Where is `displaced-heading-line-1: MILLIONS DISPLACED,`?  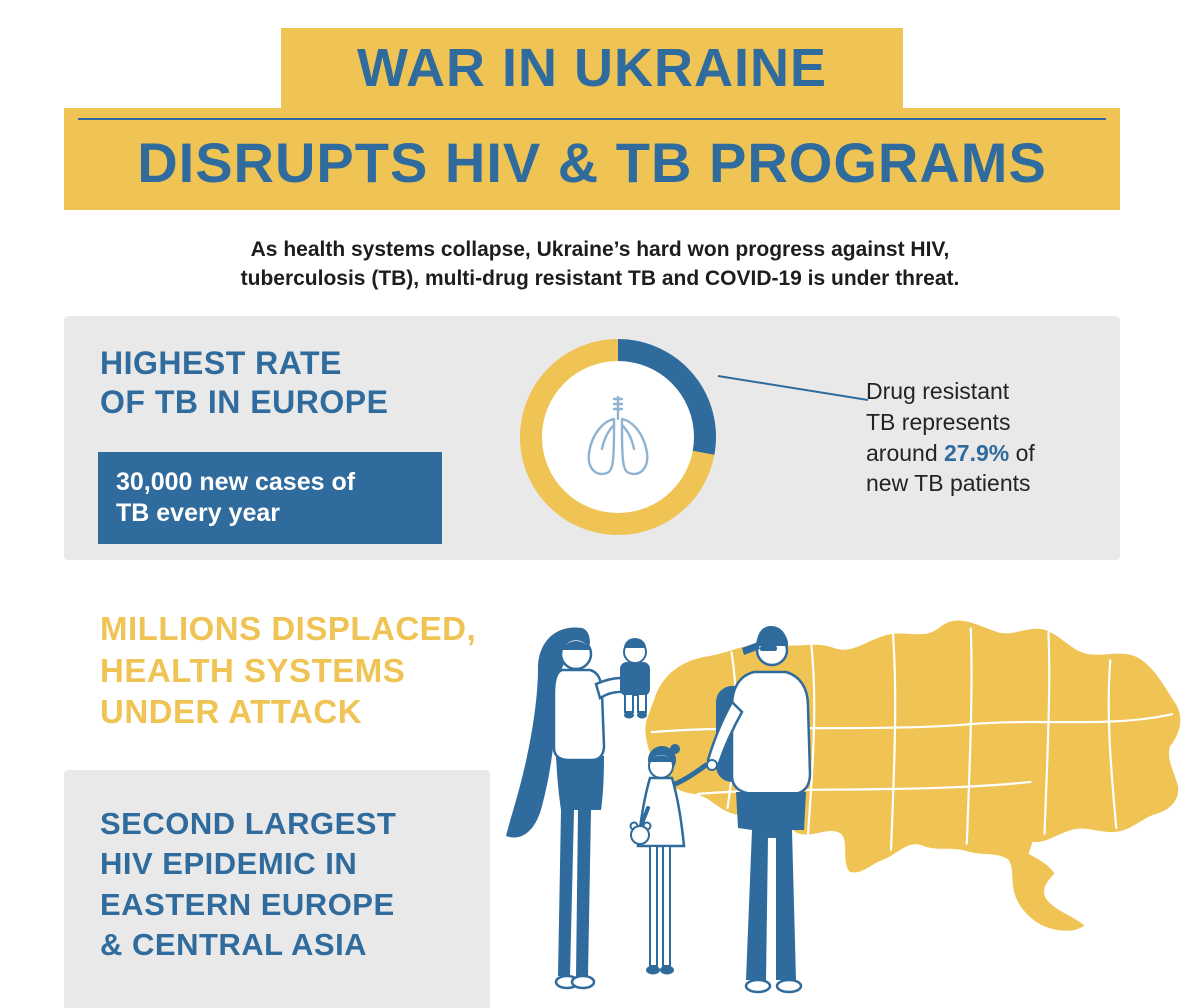 displaced-heading-line-1: MILLIONS DISPLACED, is located at coordinates (288, 628).